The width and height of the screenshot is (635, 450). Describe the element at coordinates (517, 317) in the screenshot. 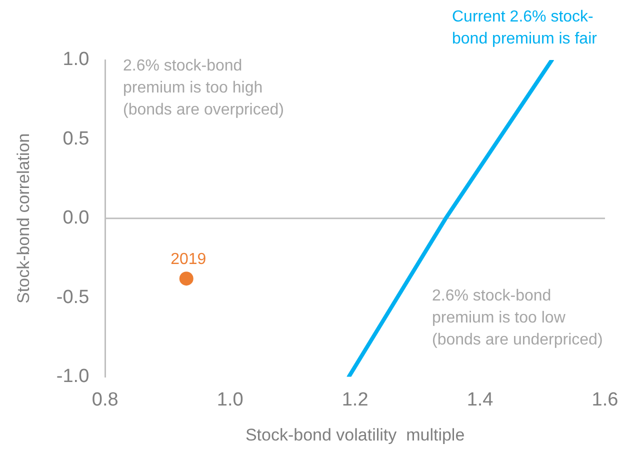

I see `annotation: 2.6% stock-bond premium is too low (bonds are underpriced)` at that location.